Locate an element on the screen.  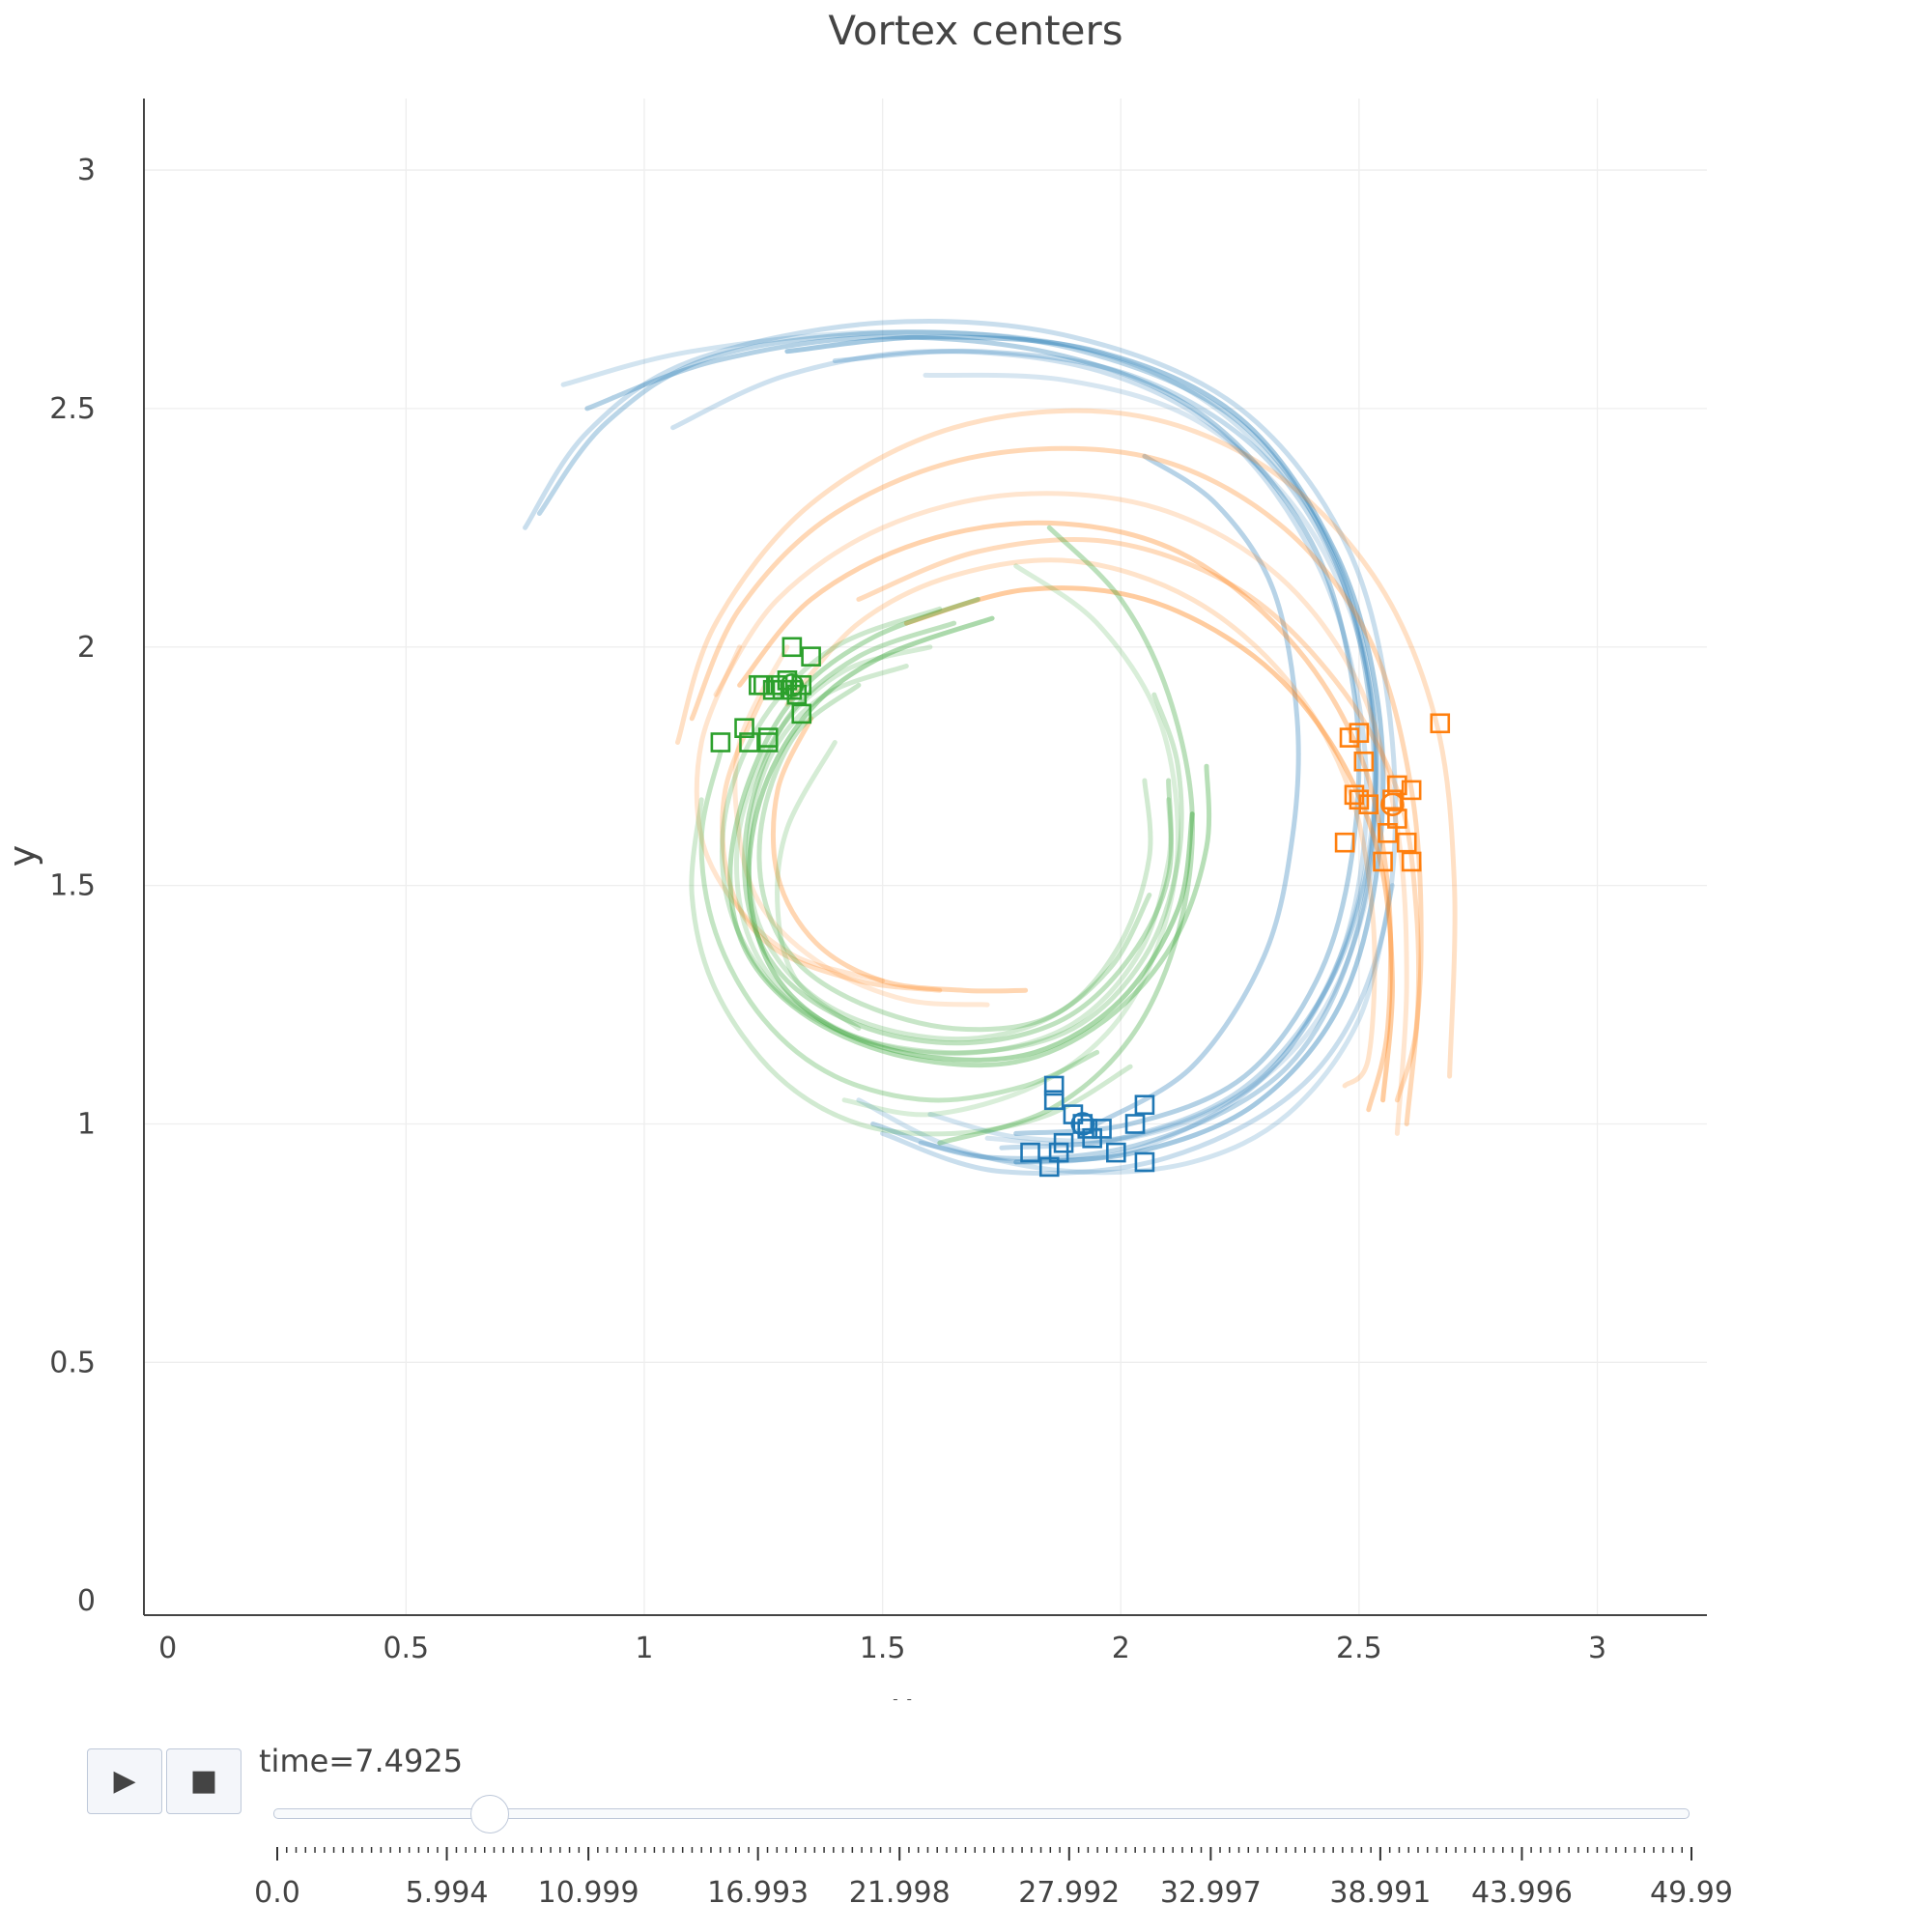
y-tick-label: 3 is located at coordinates (86, 170).